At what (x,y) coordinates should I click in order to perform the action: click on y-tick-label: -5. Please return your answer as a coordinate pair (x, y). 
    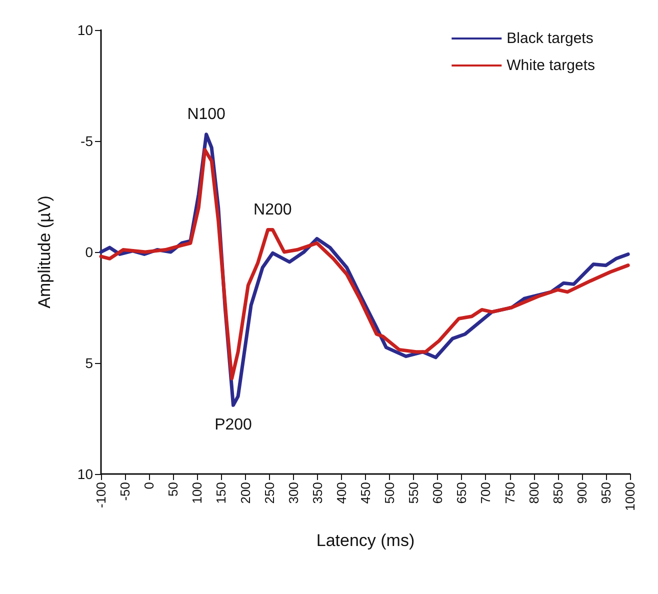
    Looking at the image, I should click on (87, 141).